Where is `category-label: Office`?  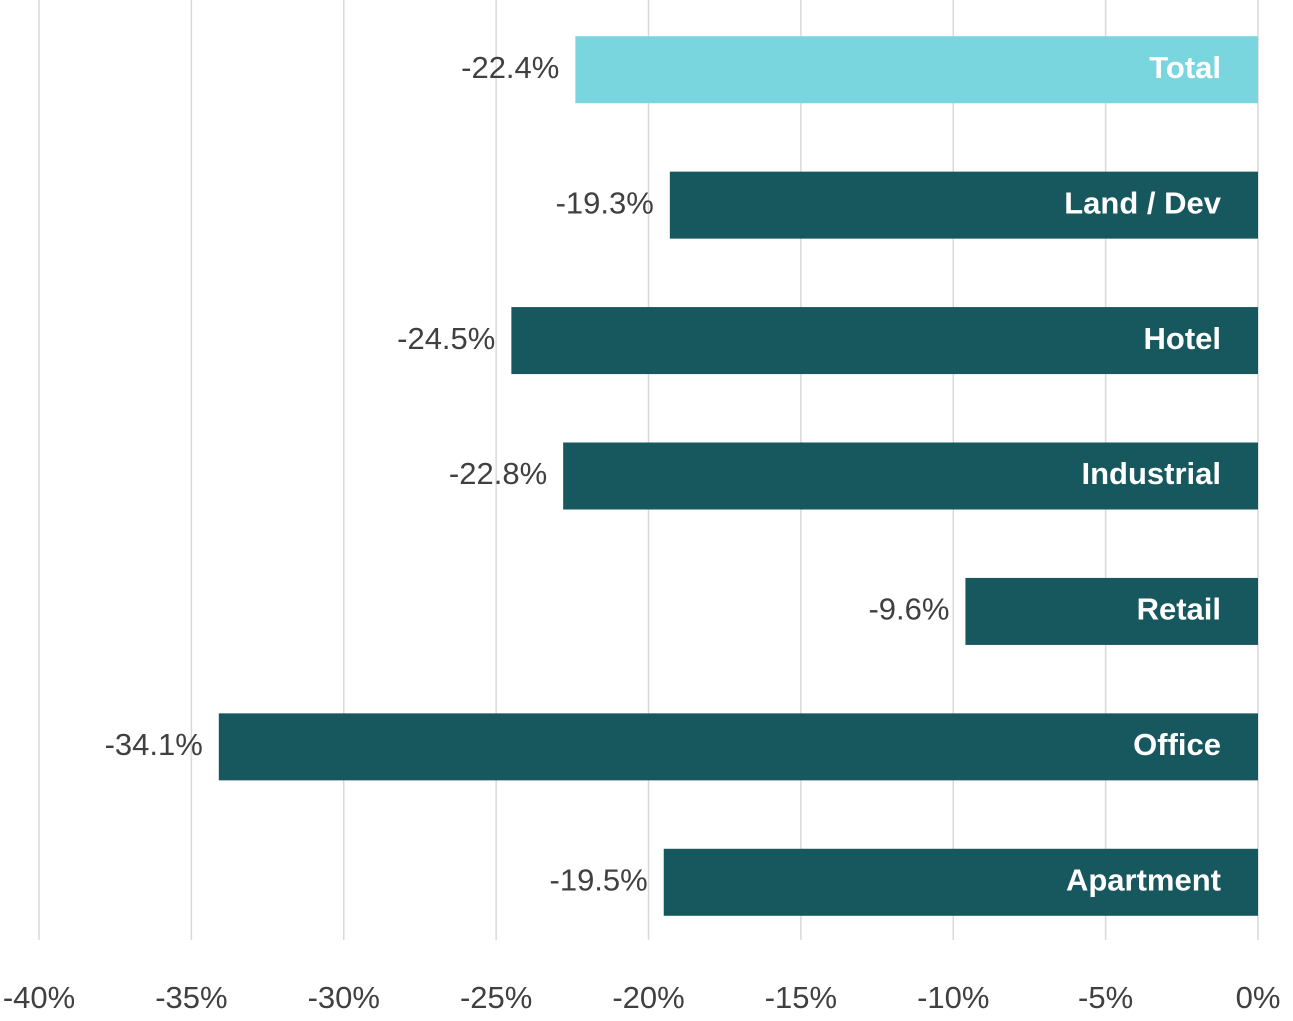 category-label: Office is located at coordinates (1177, 744).